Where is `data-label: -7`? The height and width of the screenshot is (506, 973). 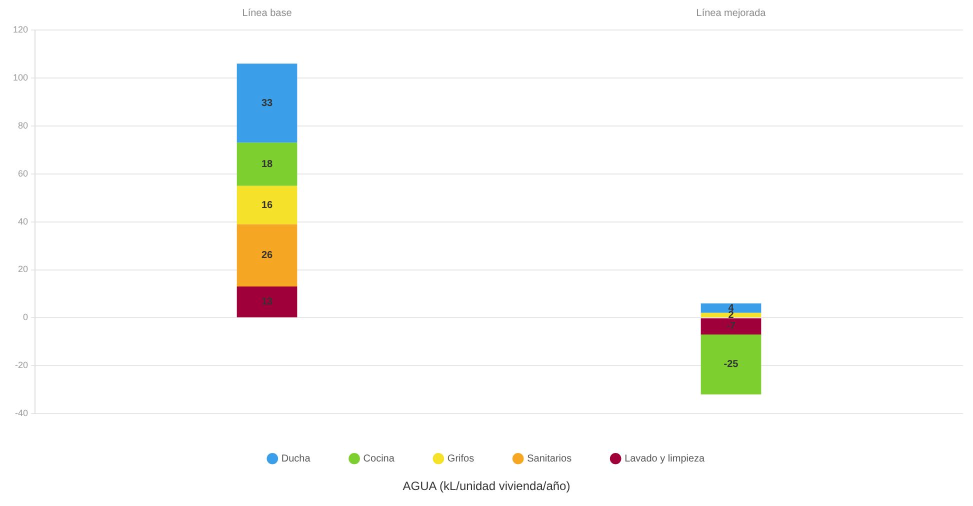 data-label: -7 is located at coordinates (731, 326).